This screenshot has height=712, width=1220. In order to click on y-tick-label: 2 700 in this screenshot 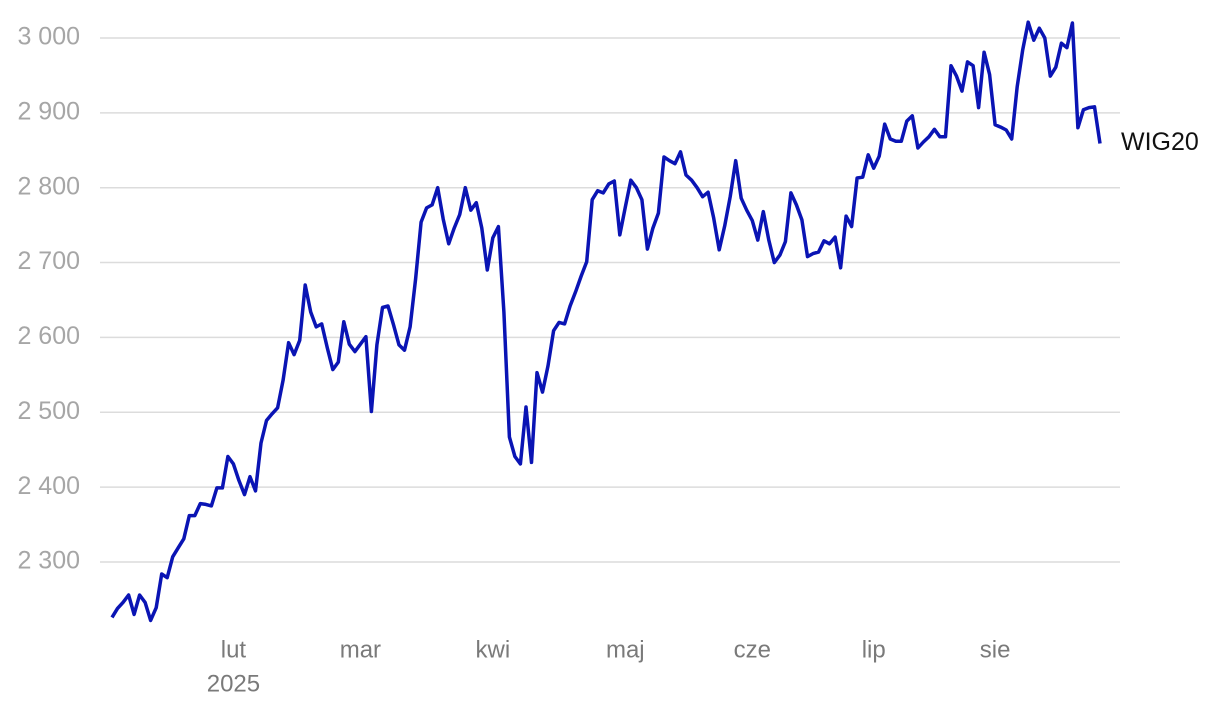, I will do `click(48, 261)`.